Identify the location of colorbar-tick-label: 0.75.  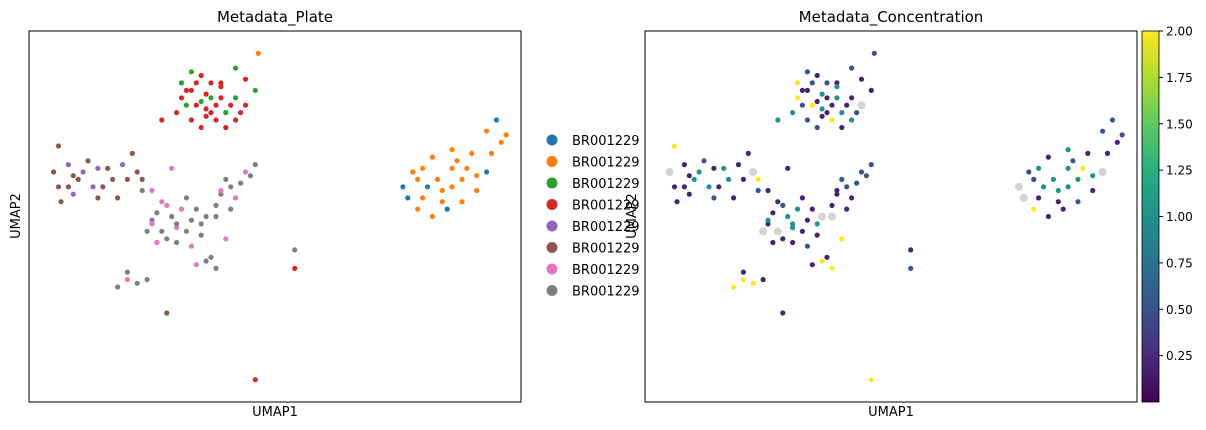
(1179, 263).